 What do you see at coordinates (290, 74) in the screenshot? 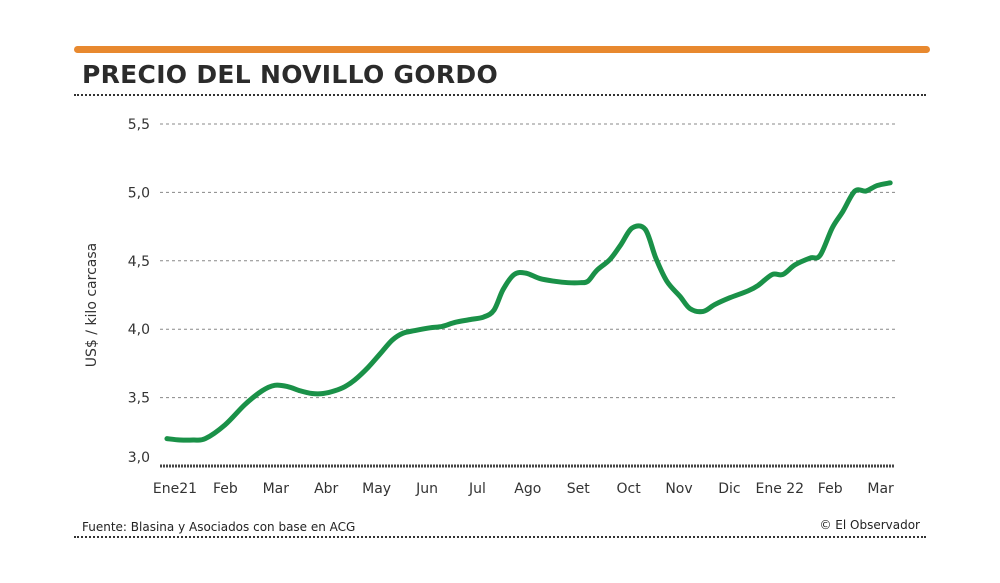
I see `chart-title: PRECIO DEL NOVILLO GORDO` at bounding box center [290, 74].